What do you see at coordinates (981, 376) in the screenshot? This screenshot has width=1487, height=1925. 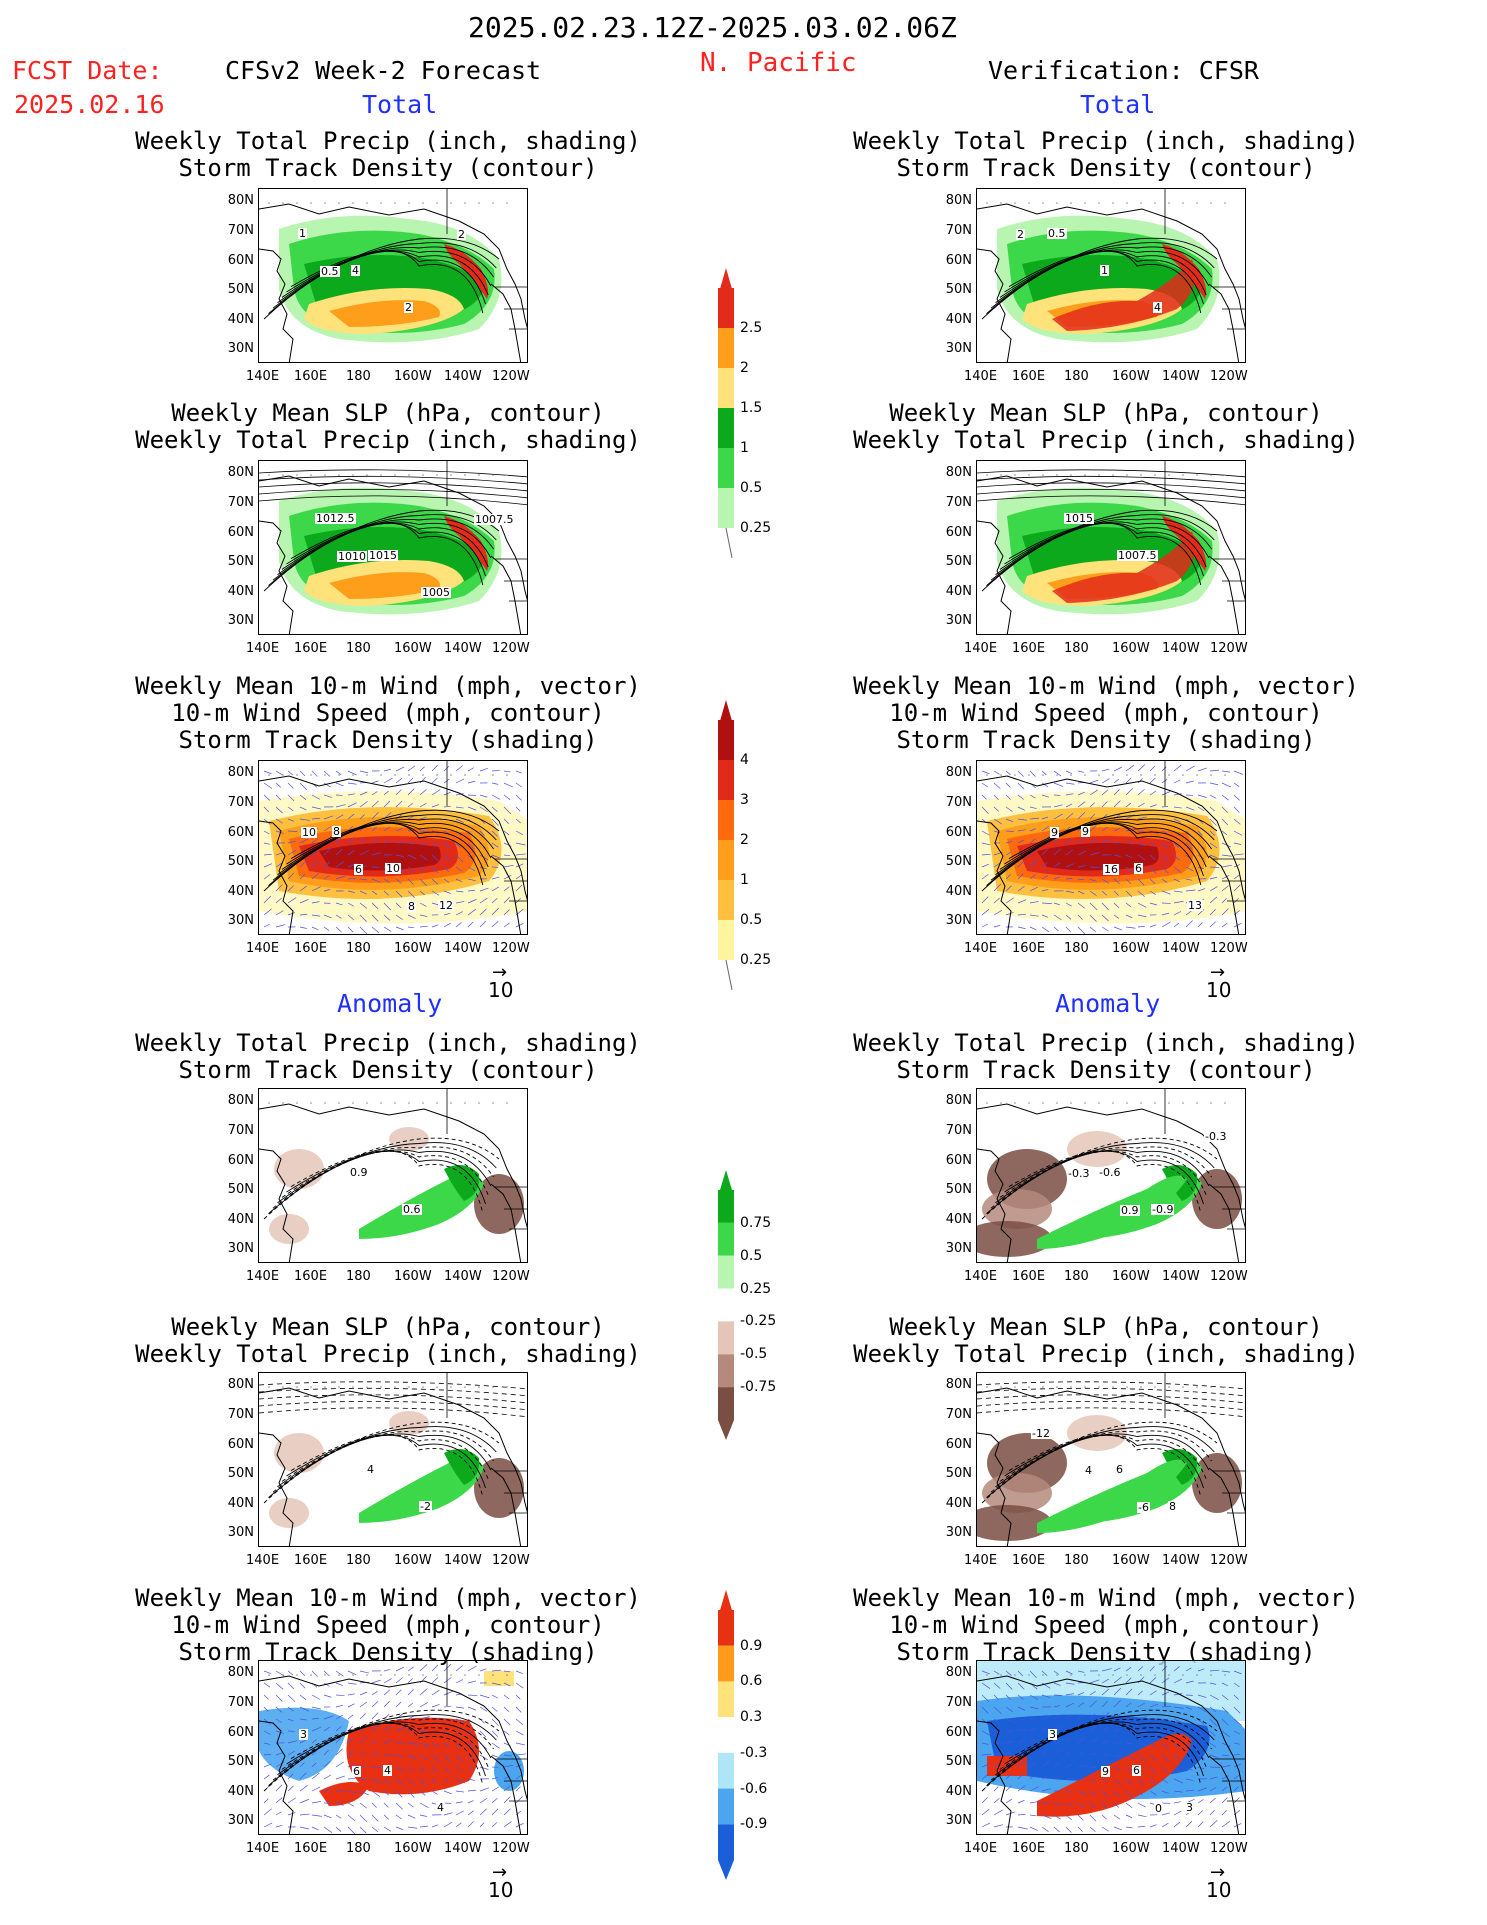 I see `lon-tick-label: 140E` at bounding box center [981, 376].